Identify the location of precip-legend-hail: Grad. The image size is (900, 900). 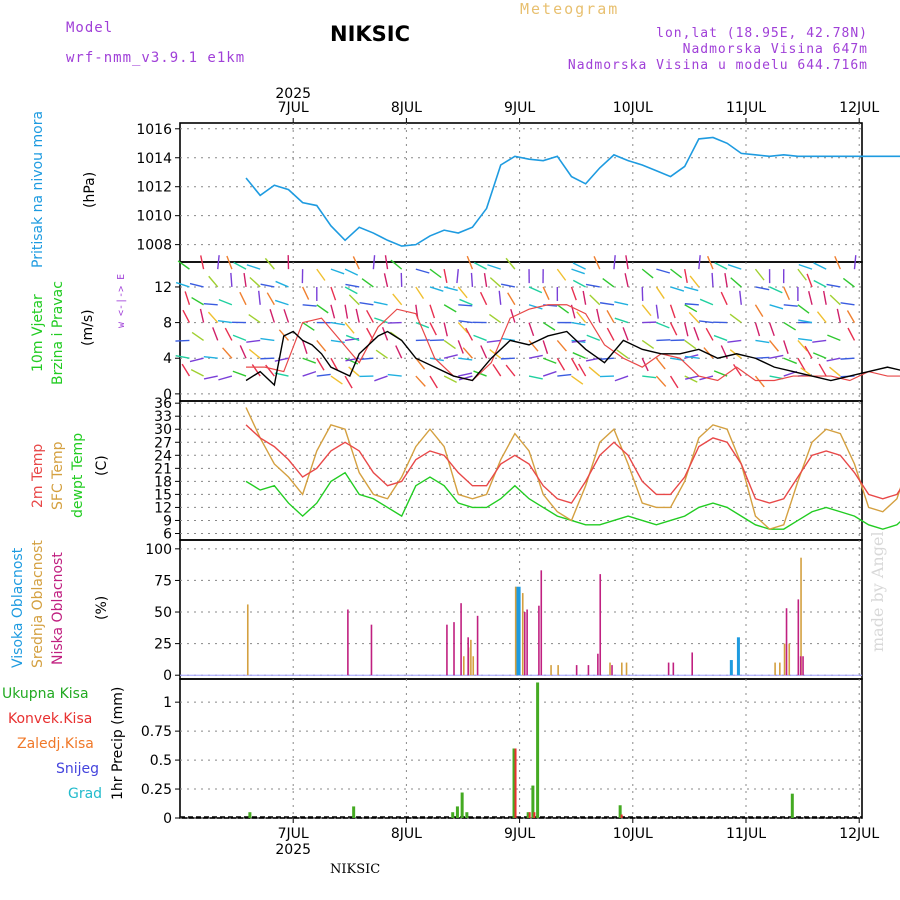
(85, 794).